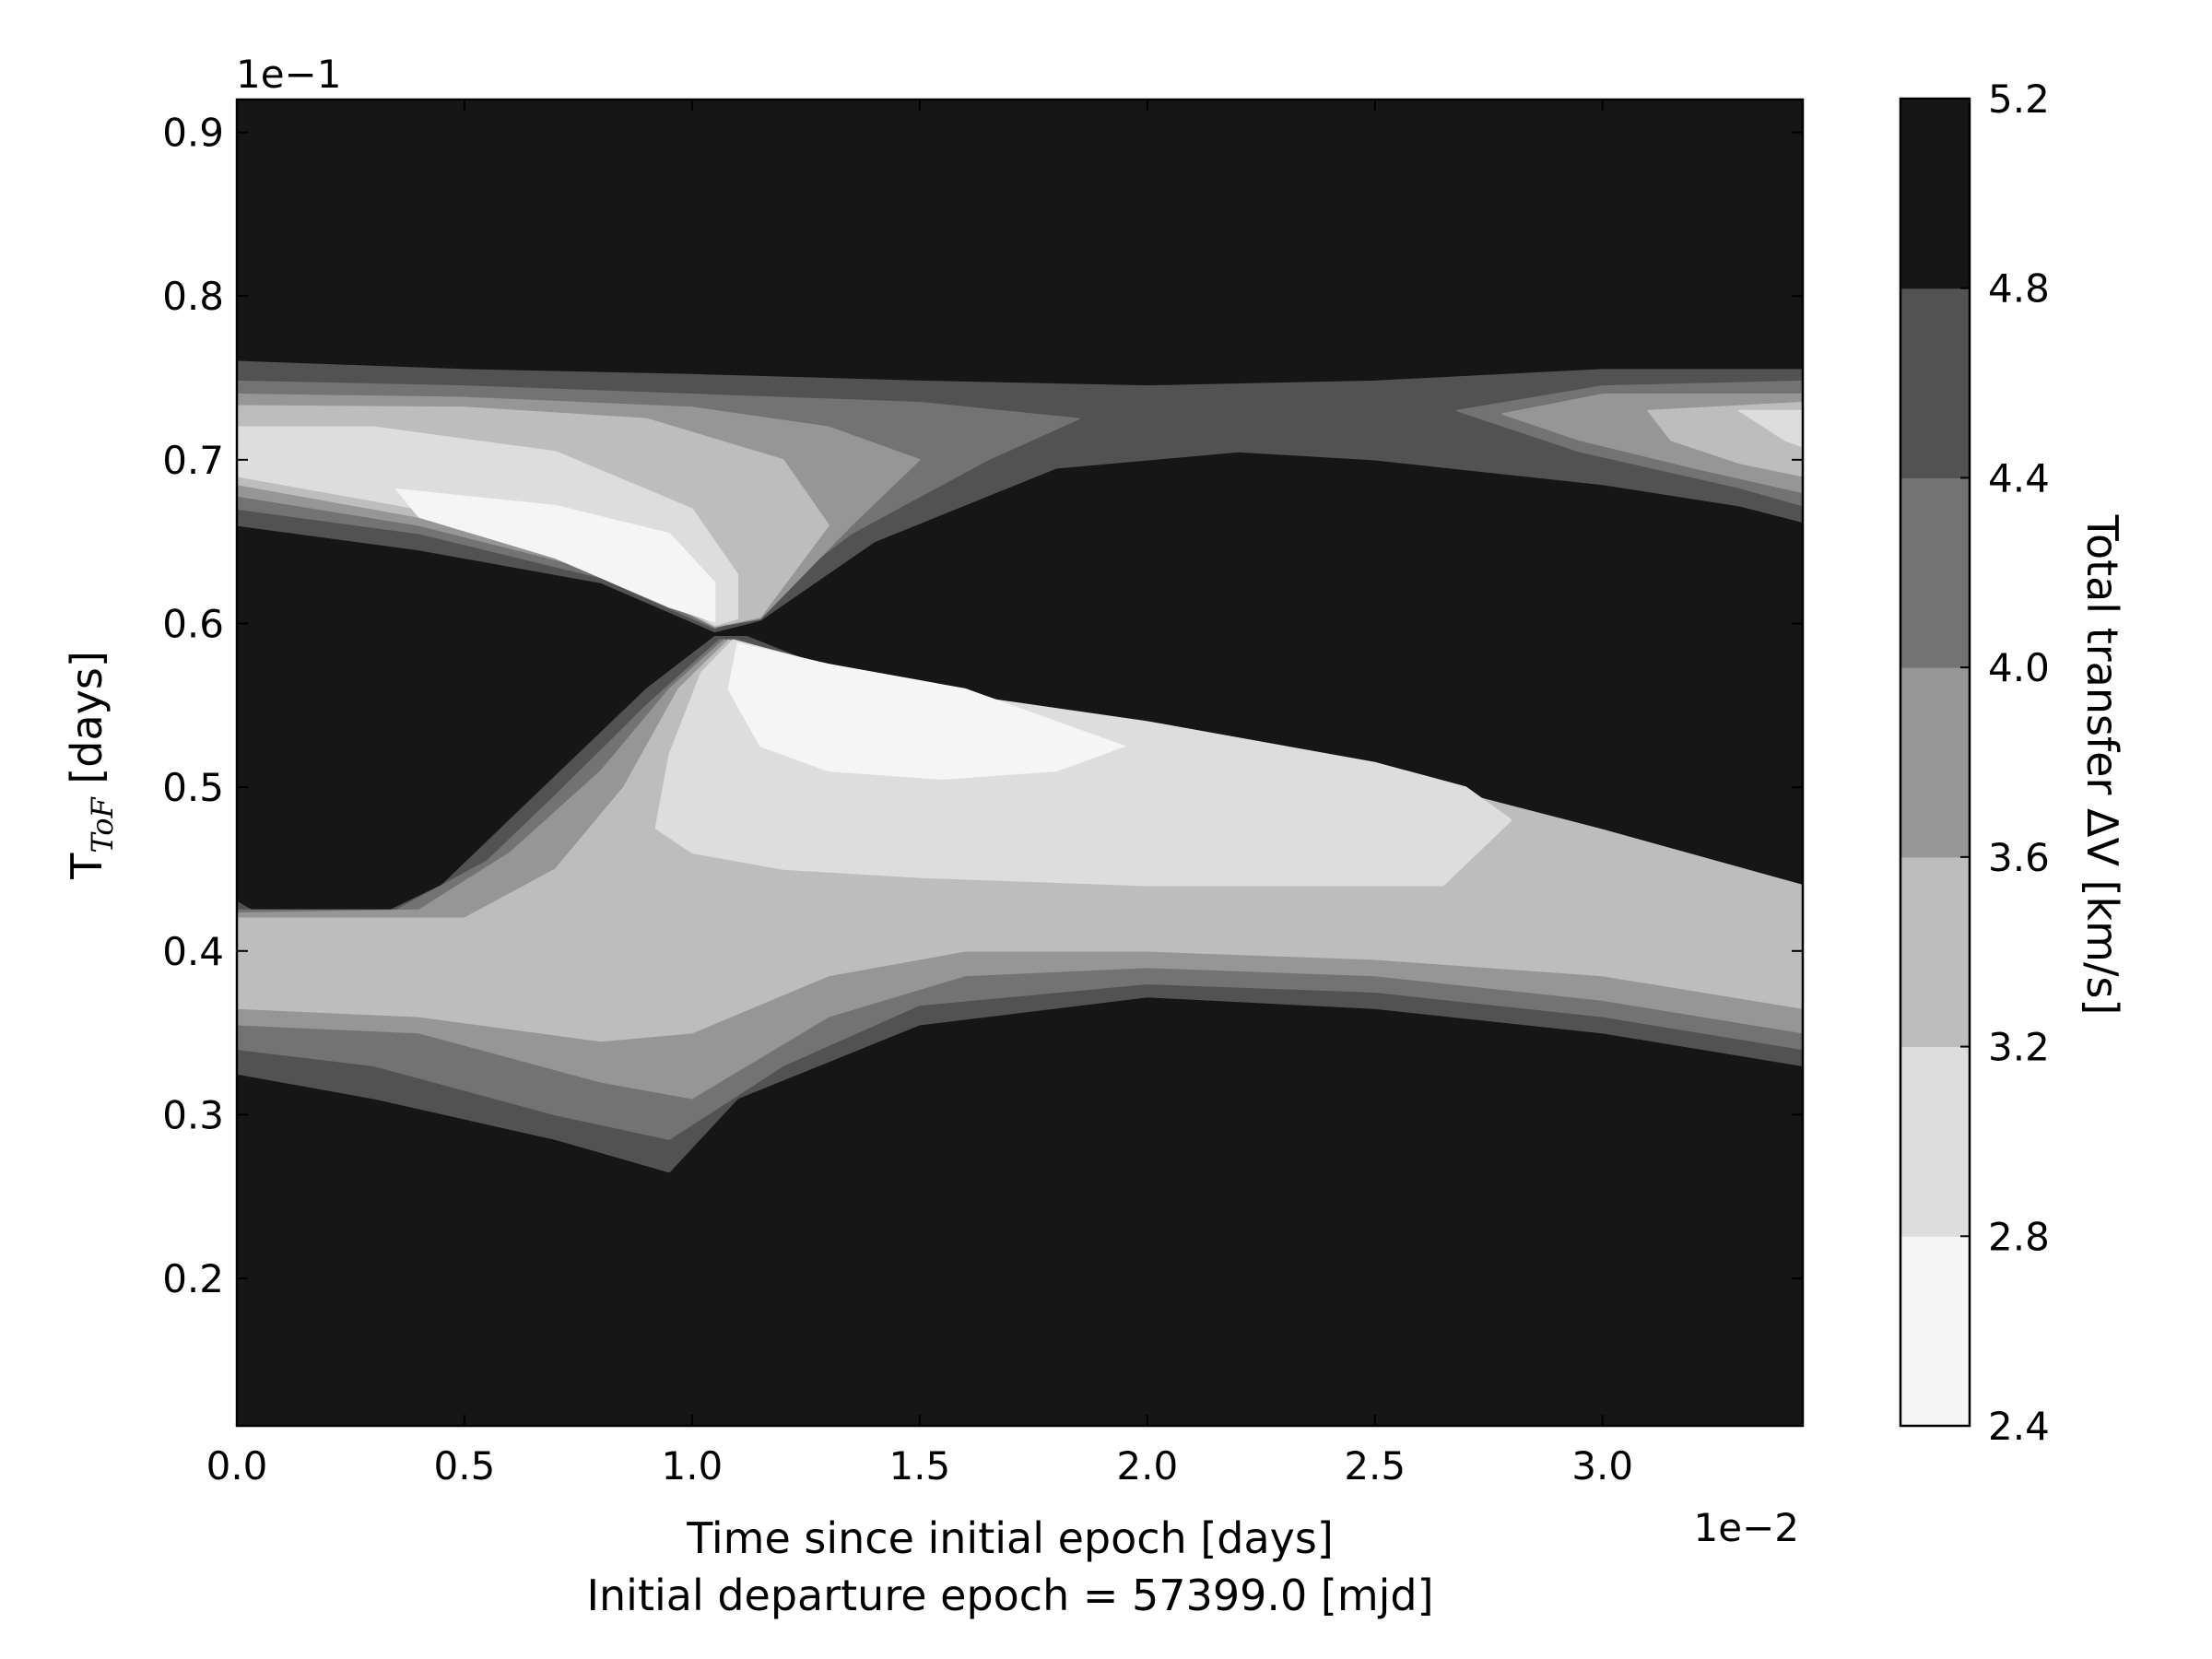 The image size is (2212, 1659). What do you see at coordinates (193, 1278) in the screenshot?
I see `y-tick-label: 0.2` at bounding box center [193, 1278].